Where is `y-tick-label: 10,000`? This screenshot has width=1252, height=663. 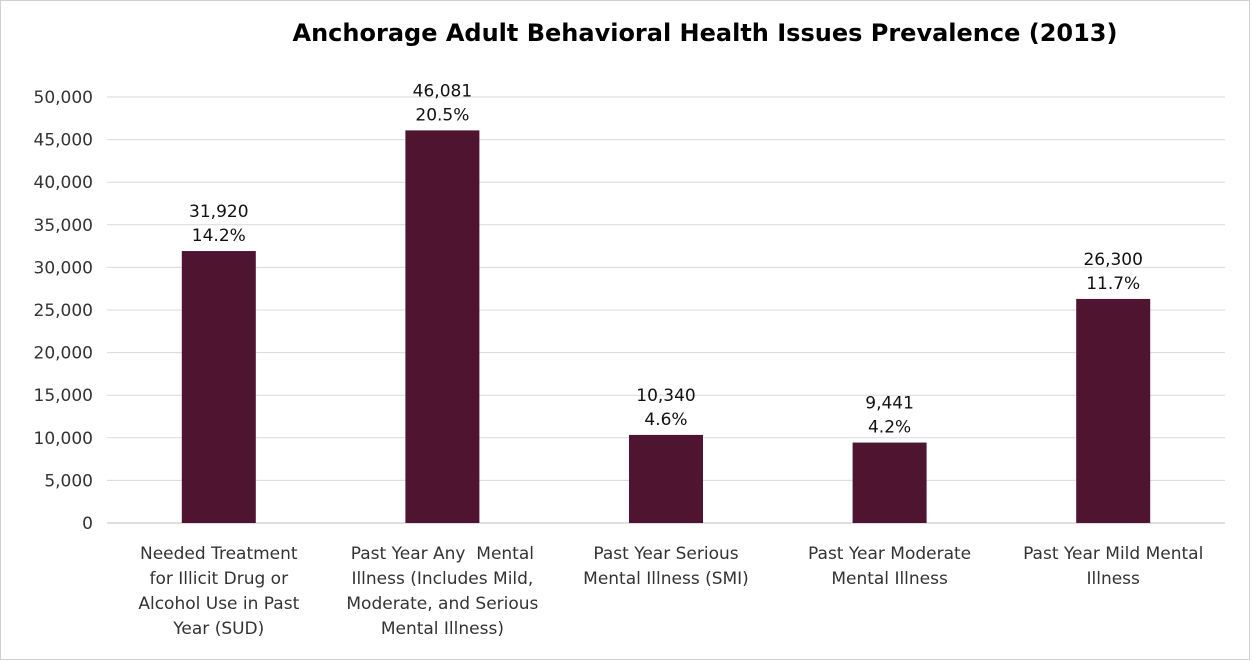
y-tick-label: 10,000 is located at coordinates (63, 439).